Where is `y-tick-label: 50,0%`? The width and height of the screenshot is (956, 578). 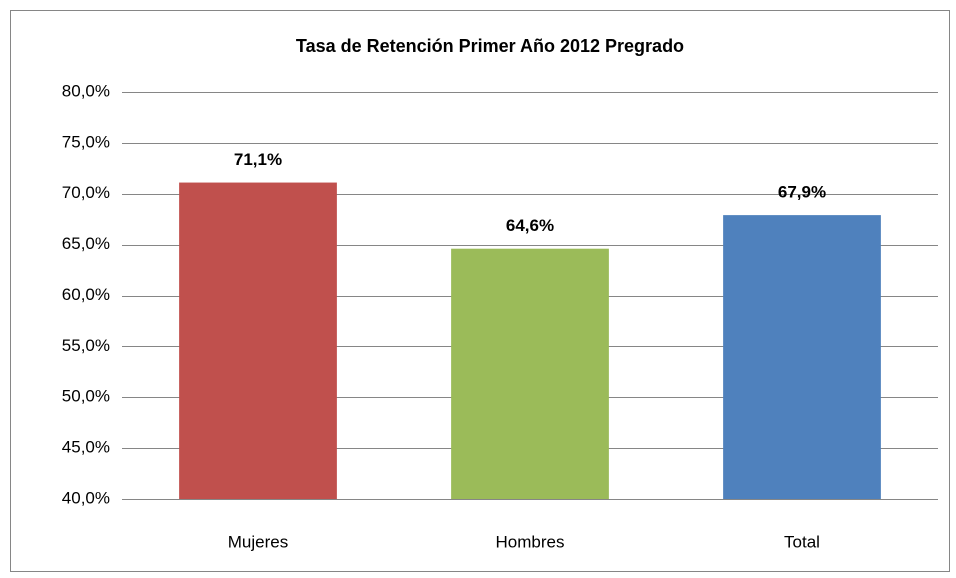 y-tick-label: 50,0% is located at coordinates (86, 396).